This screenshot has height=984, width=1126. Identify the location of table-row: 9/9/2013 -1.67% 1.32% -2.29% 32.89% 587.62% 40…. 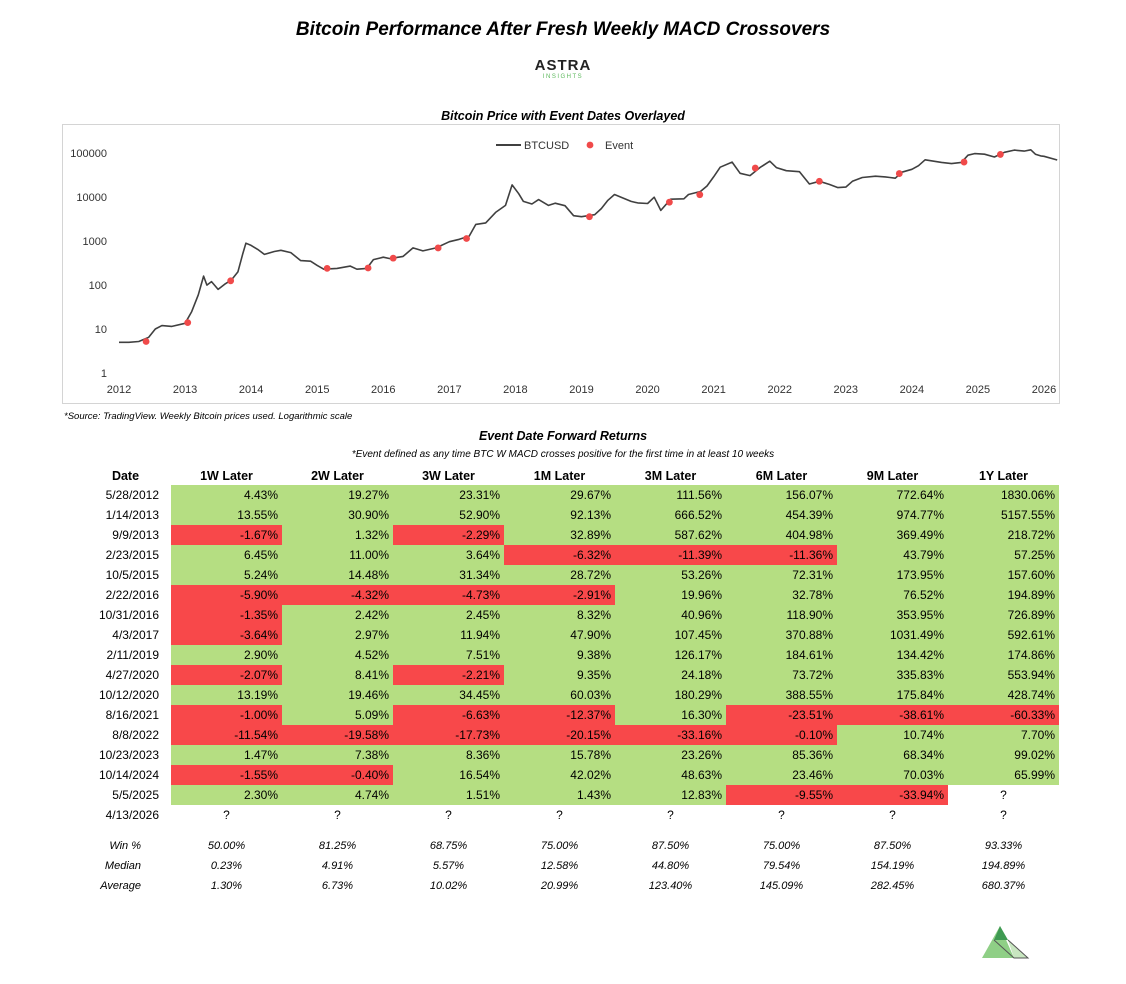
(569, 535).